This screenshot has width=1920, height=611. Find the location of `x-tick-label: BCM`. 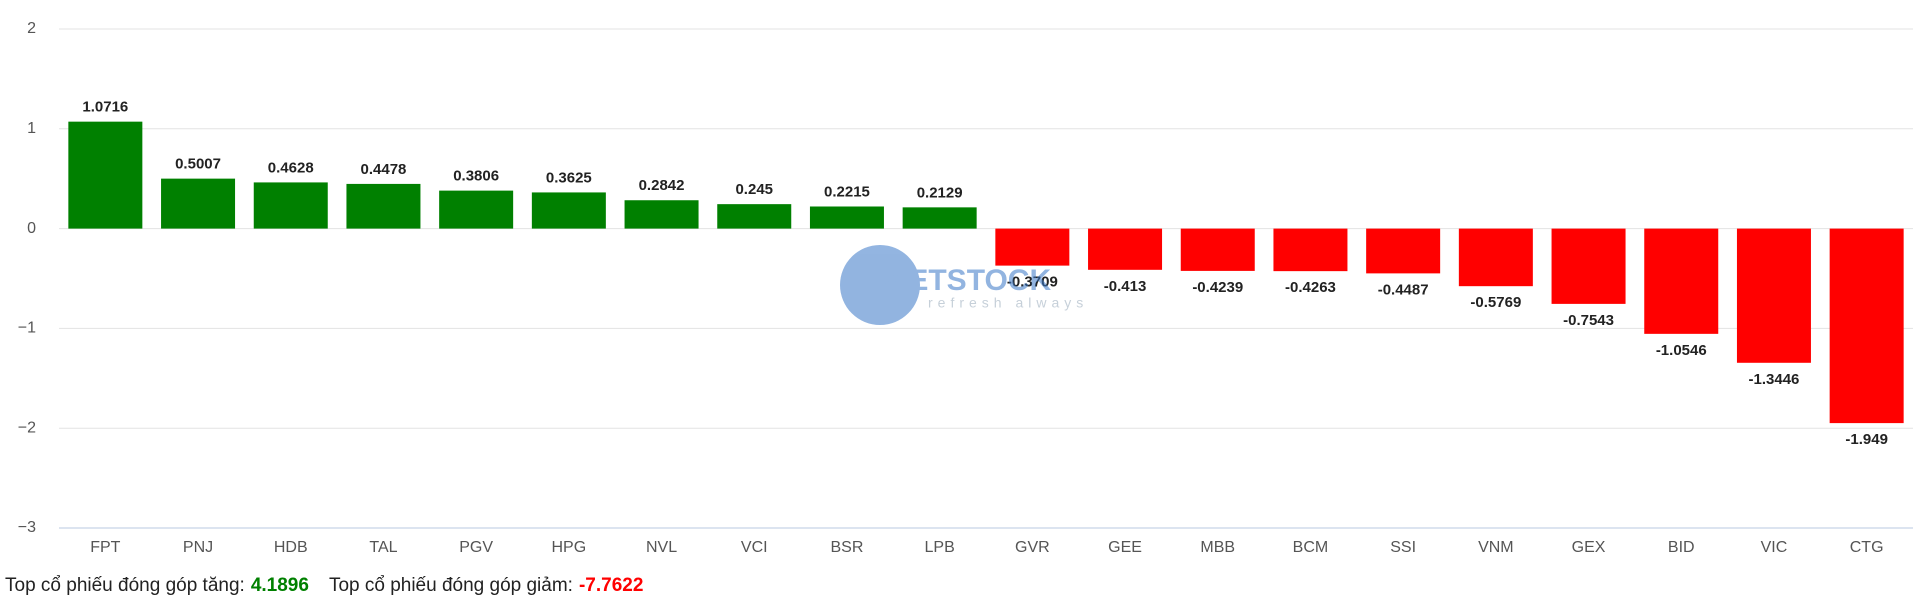

x-tick-label: BCM is located at coordinates (1311, 547).